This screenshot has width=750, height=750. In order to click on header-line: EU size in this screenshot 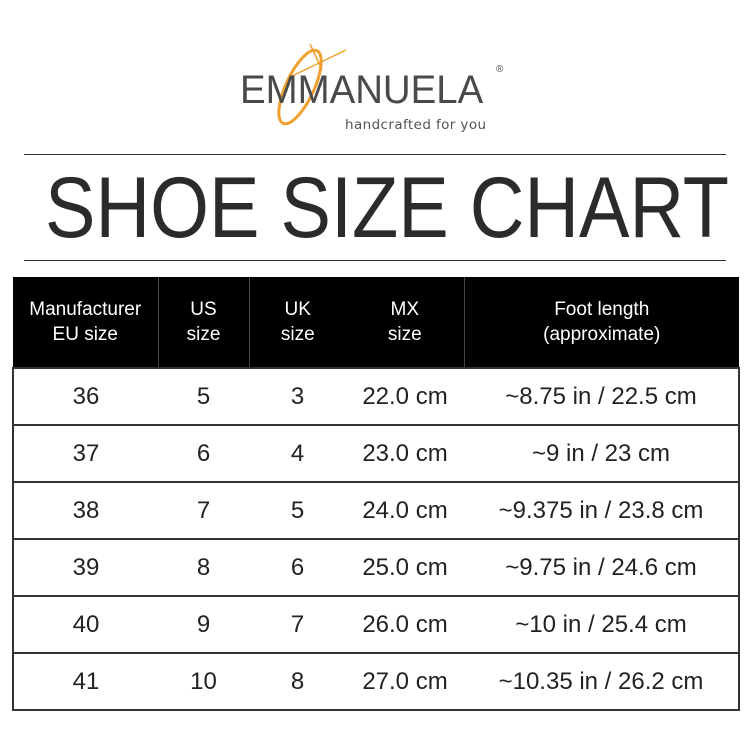, I will do `click(85, 334)`.